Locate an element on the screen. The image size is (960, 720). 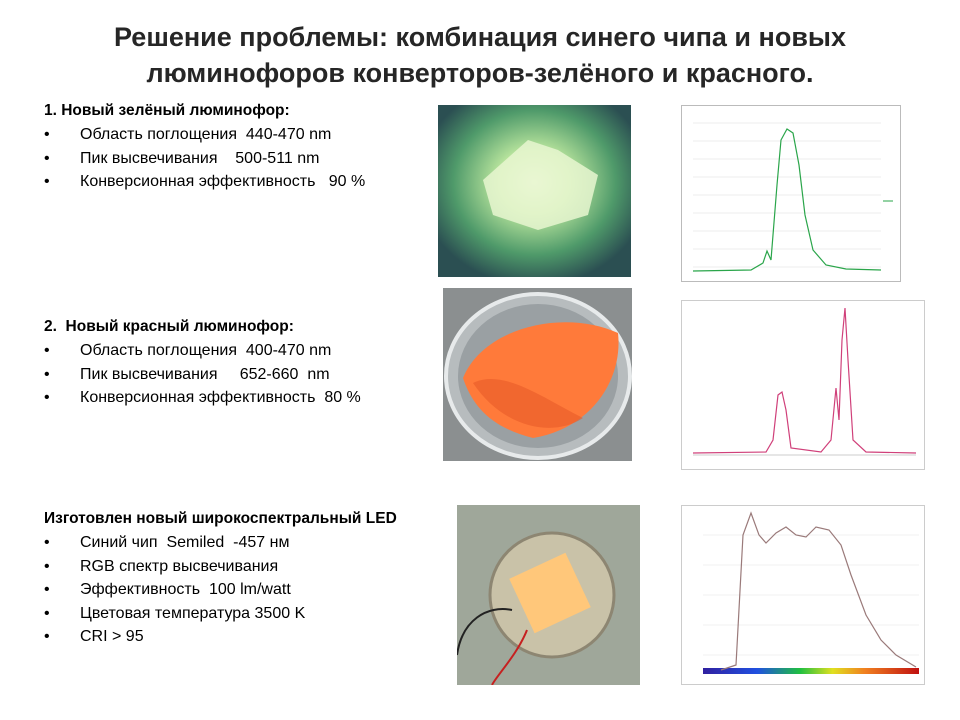
photo-red-phosphor is located at coordinates (537, 374).